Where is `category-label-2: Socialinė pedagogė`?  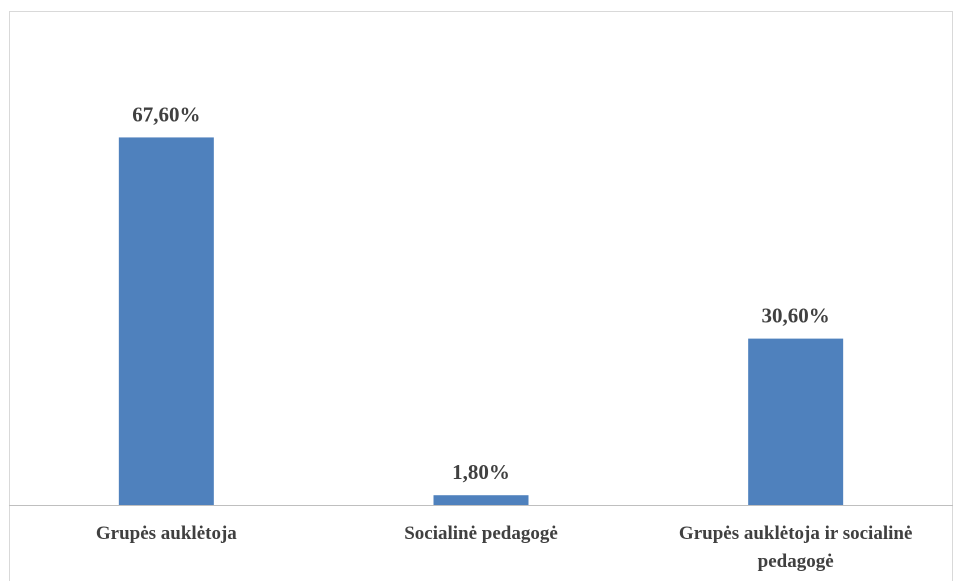 category-label-2: Socialinė pedagogė is located at coordinates (481, 533).